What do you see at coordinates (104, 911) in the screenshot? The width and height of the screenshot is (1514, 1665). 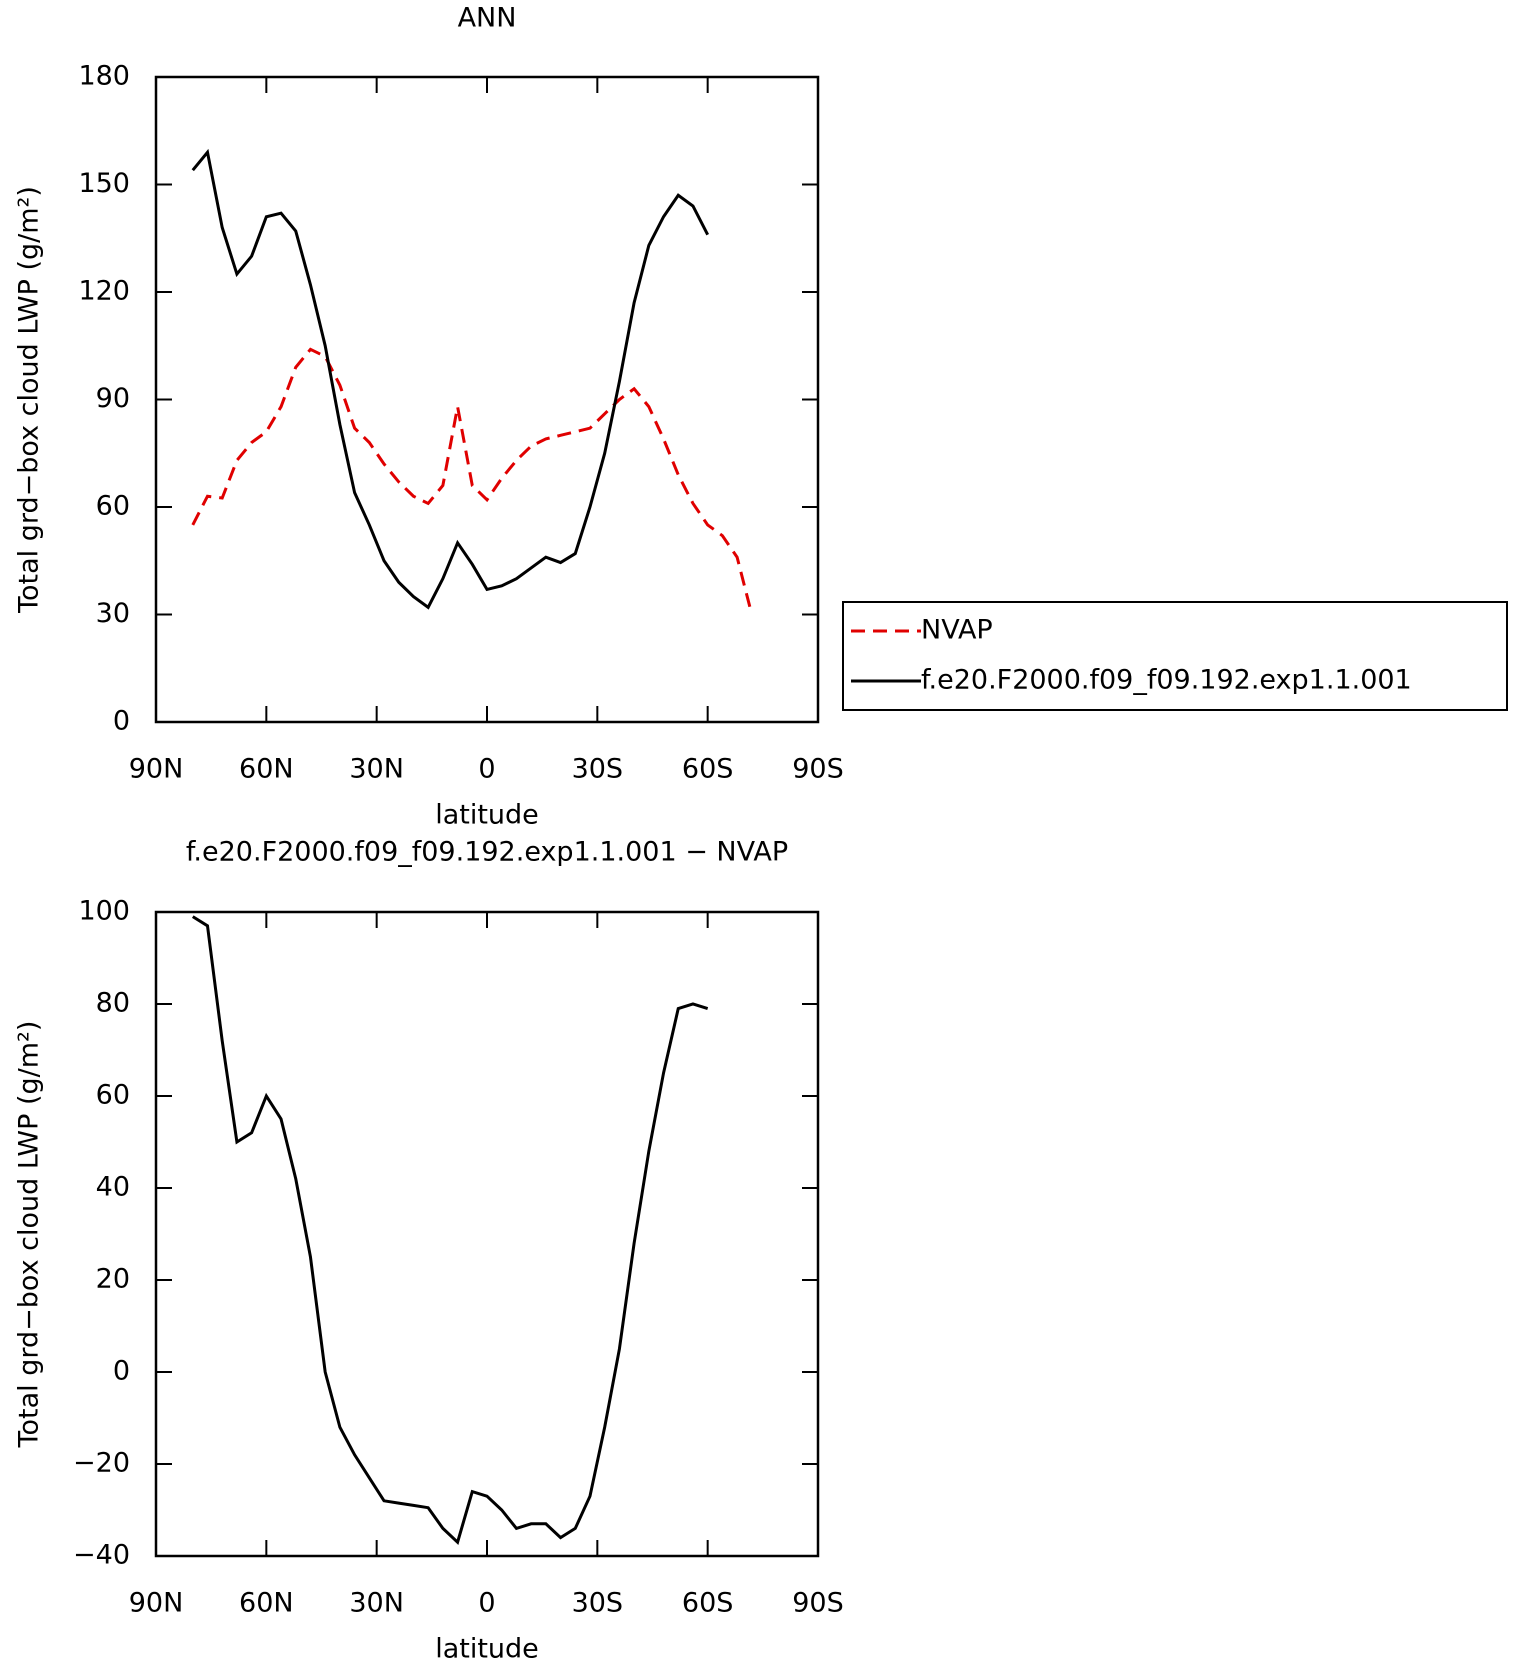 I see `y-tick-label: 100` at bounding box center [104, 911].